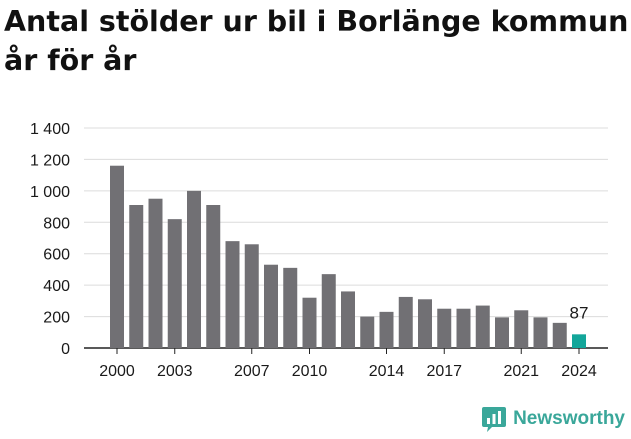 The width and height of the screenshot is (631, 439). What do you see at coordinates (175, 371) in the screenshot?
I see `x-tick-label: 2003` at bounding box center [175, 371].